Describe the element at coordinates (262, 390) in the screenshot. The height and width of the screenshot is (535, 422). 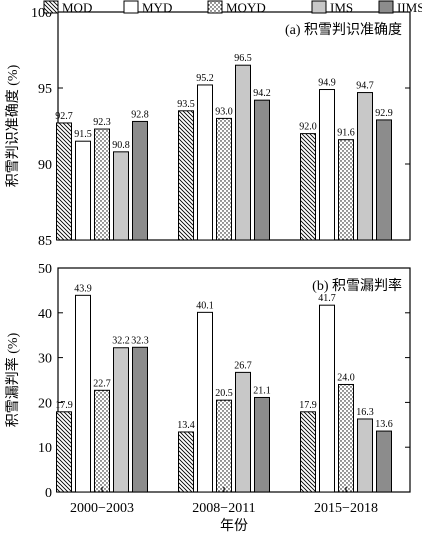
I see `data-label: 21.1` at that location.